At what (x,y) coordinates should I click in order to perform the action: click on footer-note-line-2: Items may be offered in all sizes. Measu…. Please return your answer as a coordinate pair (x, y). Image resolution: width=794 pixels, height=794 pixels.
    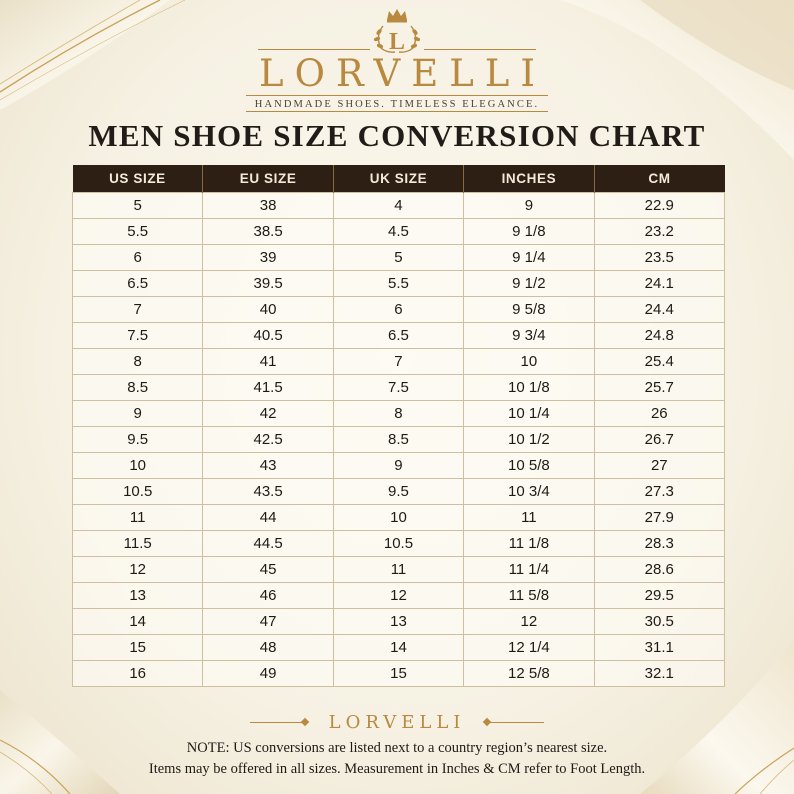
    Looking at the image, I should click on (397, 769).